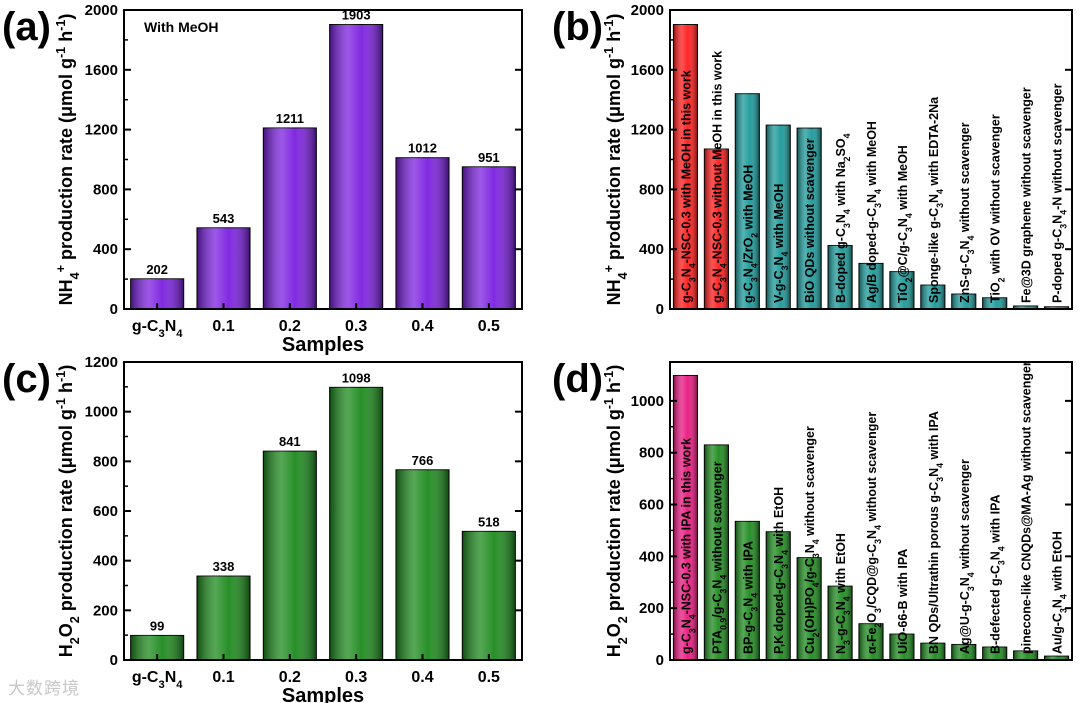 The height and width of the screenshot is (703, 1080). I want to click on y-tick-label: 1000, so click(101, 412).